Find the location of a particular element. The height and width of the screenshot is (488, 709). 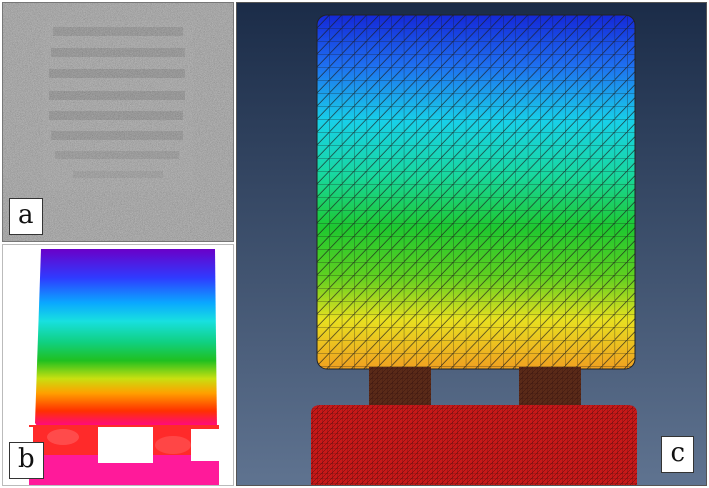

panel-b-label: b is located at coordinates (26, 460).